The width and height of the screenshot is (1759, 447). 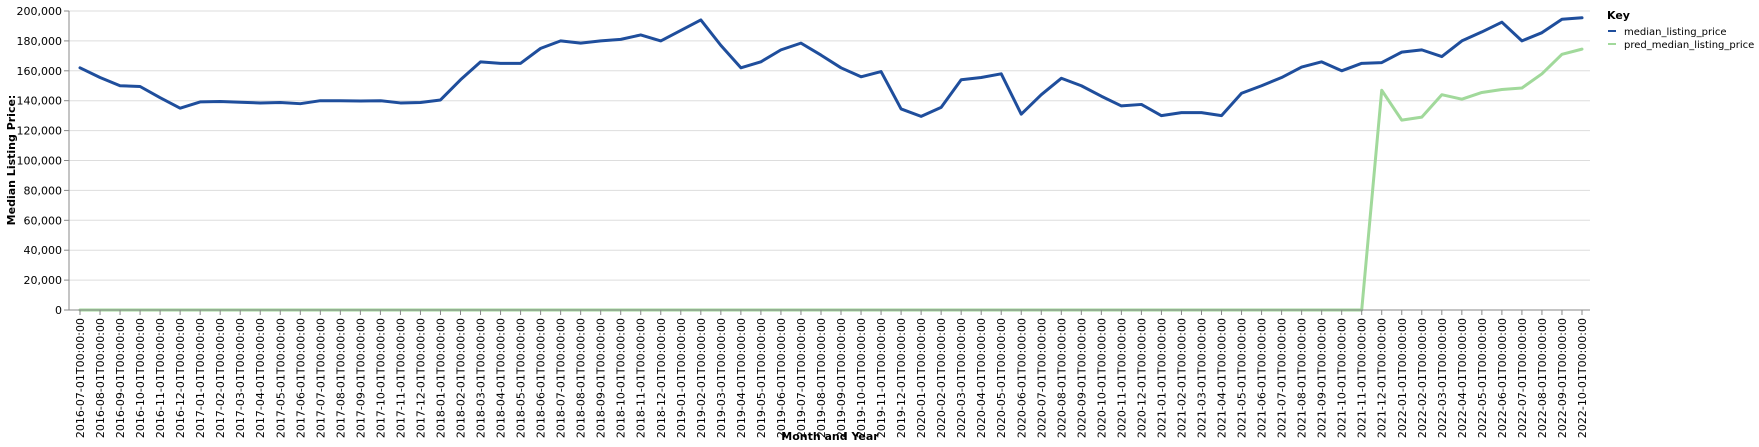 What do you see at coordinates (43, 220) in the screenshot?
I see `y-tick-label: 60,000` at bounding box center [43, 220].